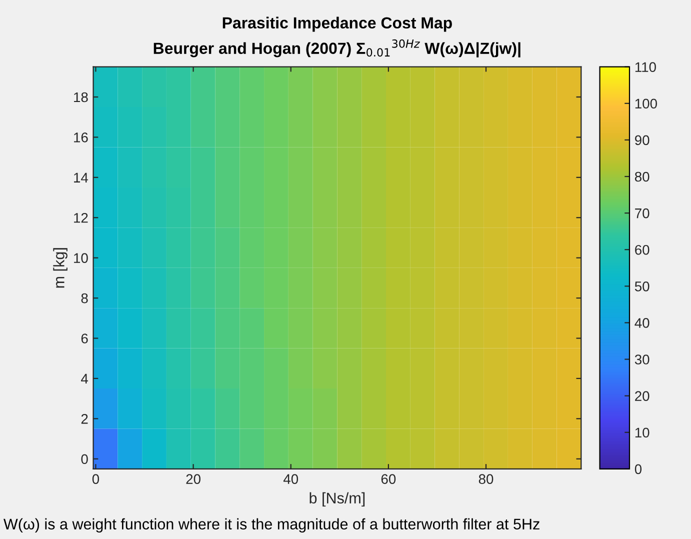  I want to click on y-tick-label: 8, so click(84, 298).